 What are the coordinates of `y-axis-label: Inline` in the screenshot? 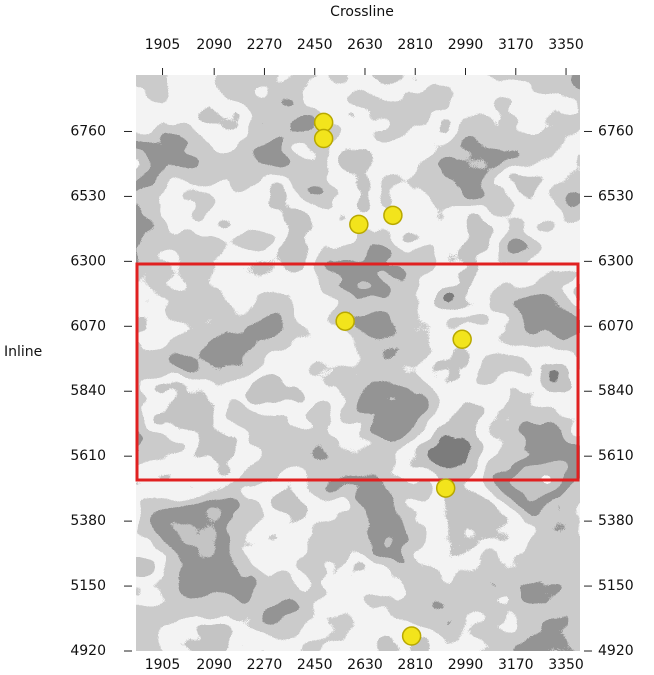 It's located at (23, 352).